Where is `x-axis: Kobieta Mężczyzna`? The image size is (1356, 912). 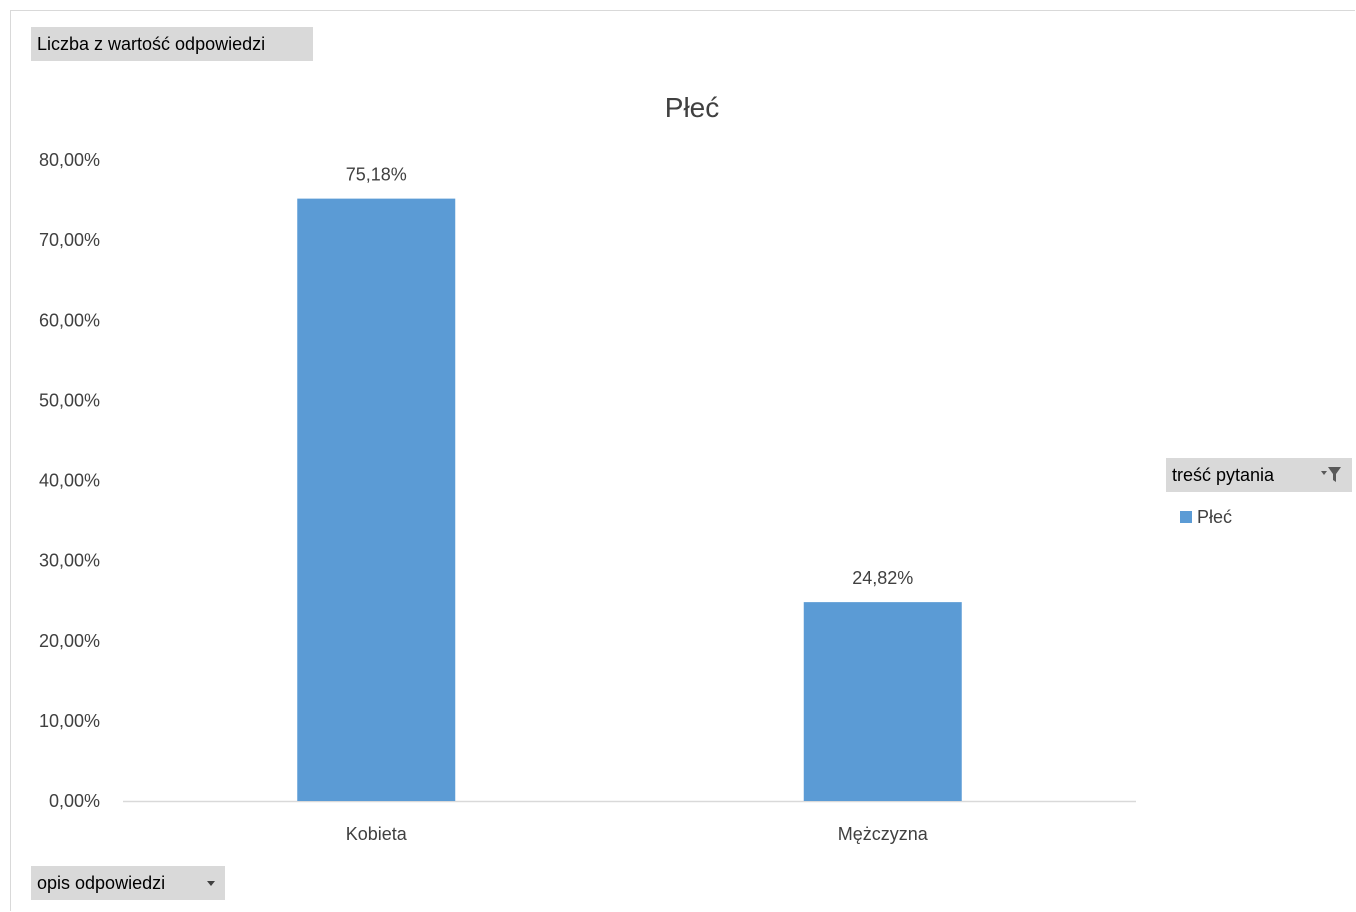
x-axis: Kobieta Mężczyzna is located at coordinates (637, 834).